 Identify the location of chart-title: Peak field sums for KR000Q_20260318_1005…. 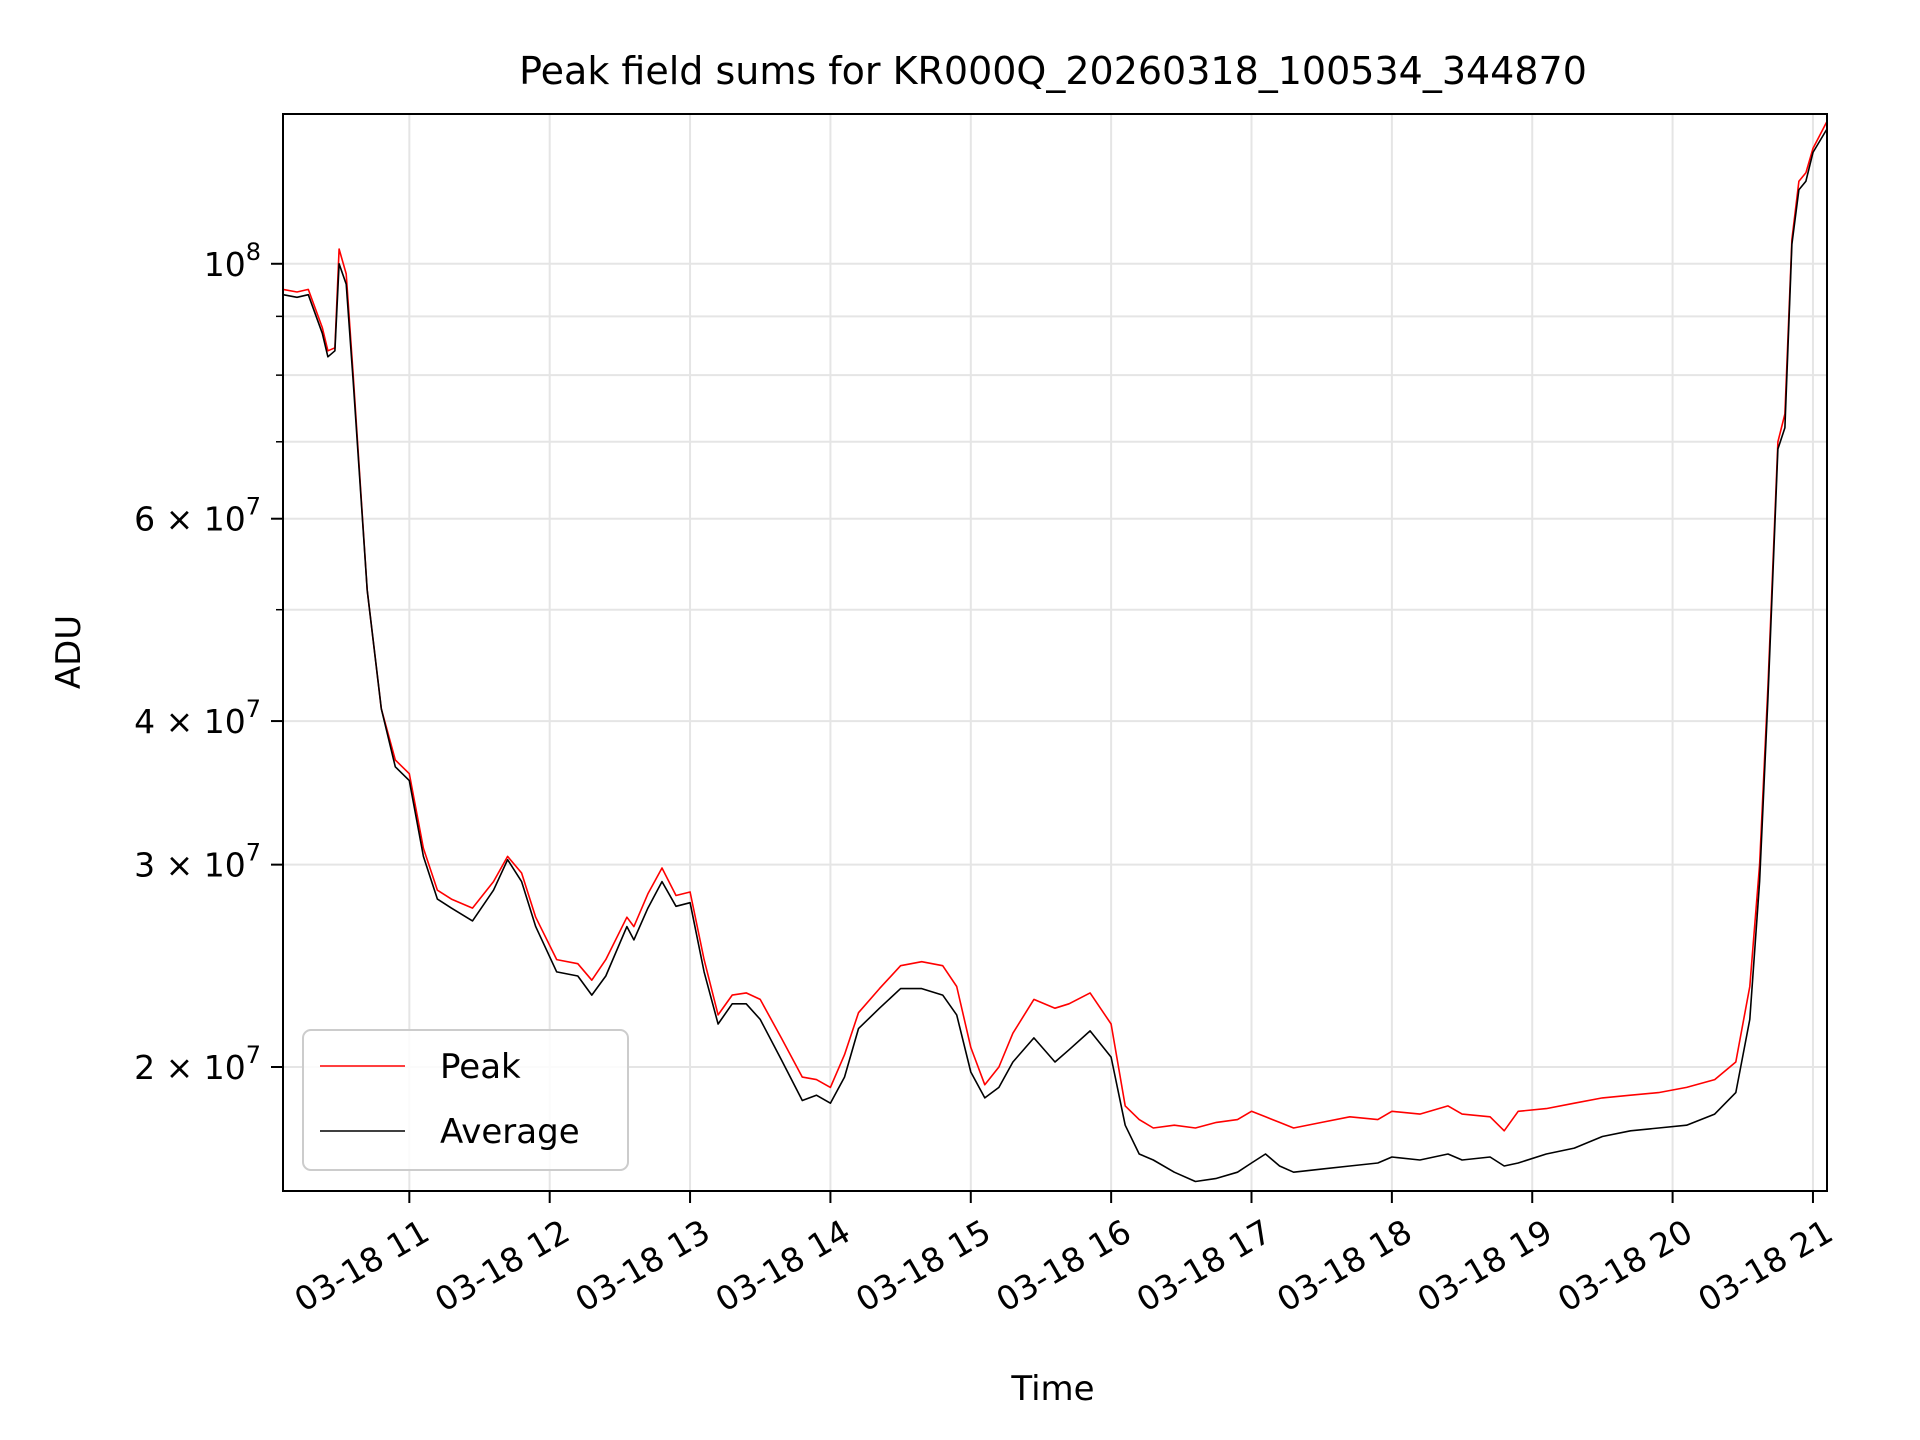
(1053, 71).